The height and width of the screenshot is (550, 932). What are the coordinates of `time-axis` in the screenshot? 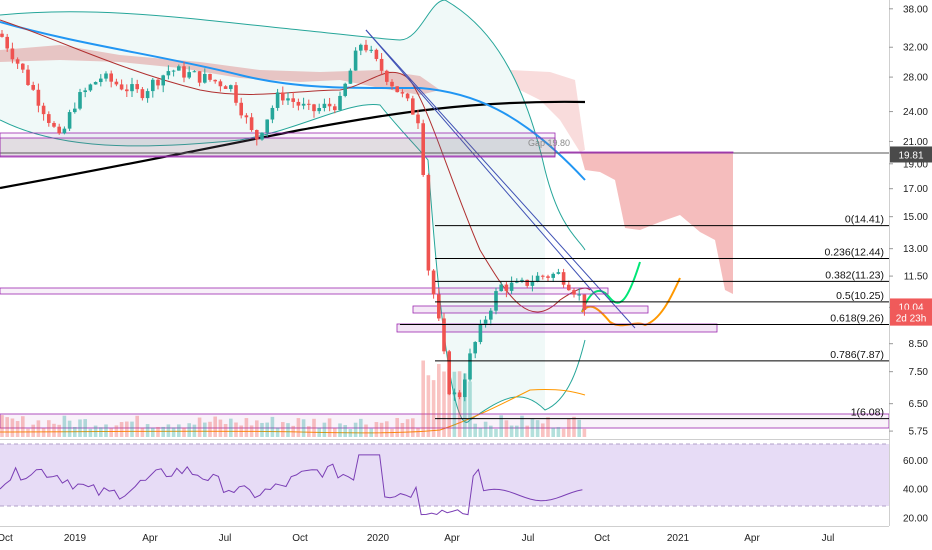 It's located at (466, 538).